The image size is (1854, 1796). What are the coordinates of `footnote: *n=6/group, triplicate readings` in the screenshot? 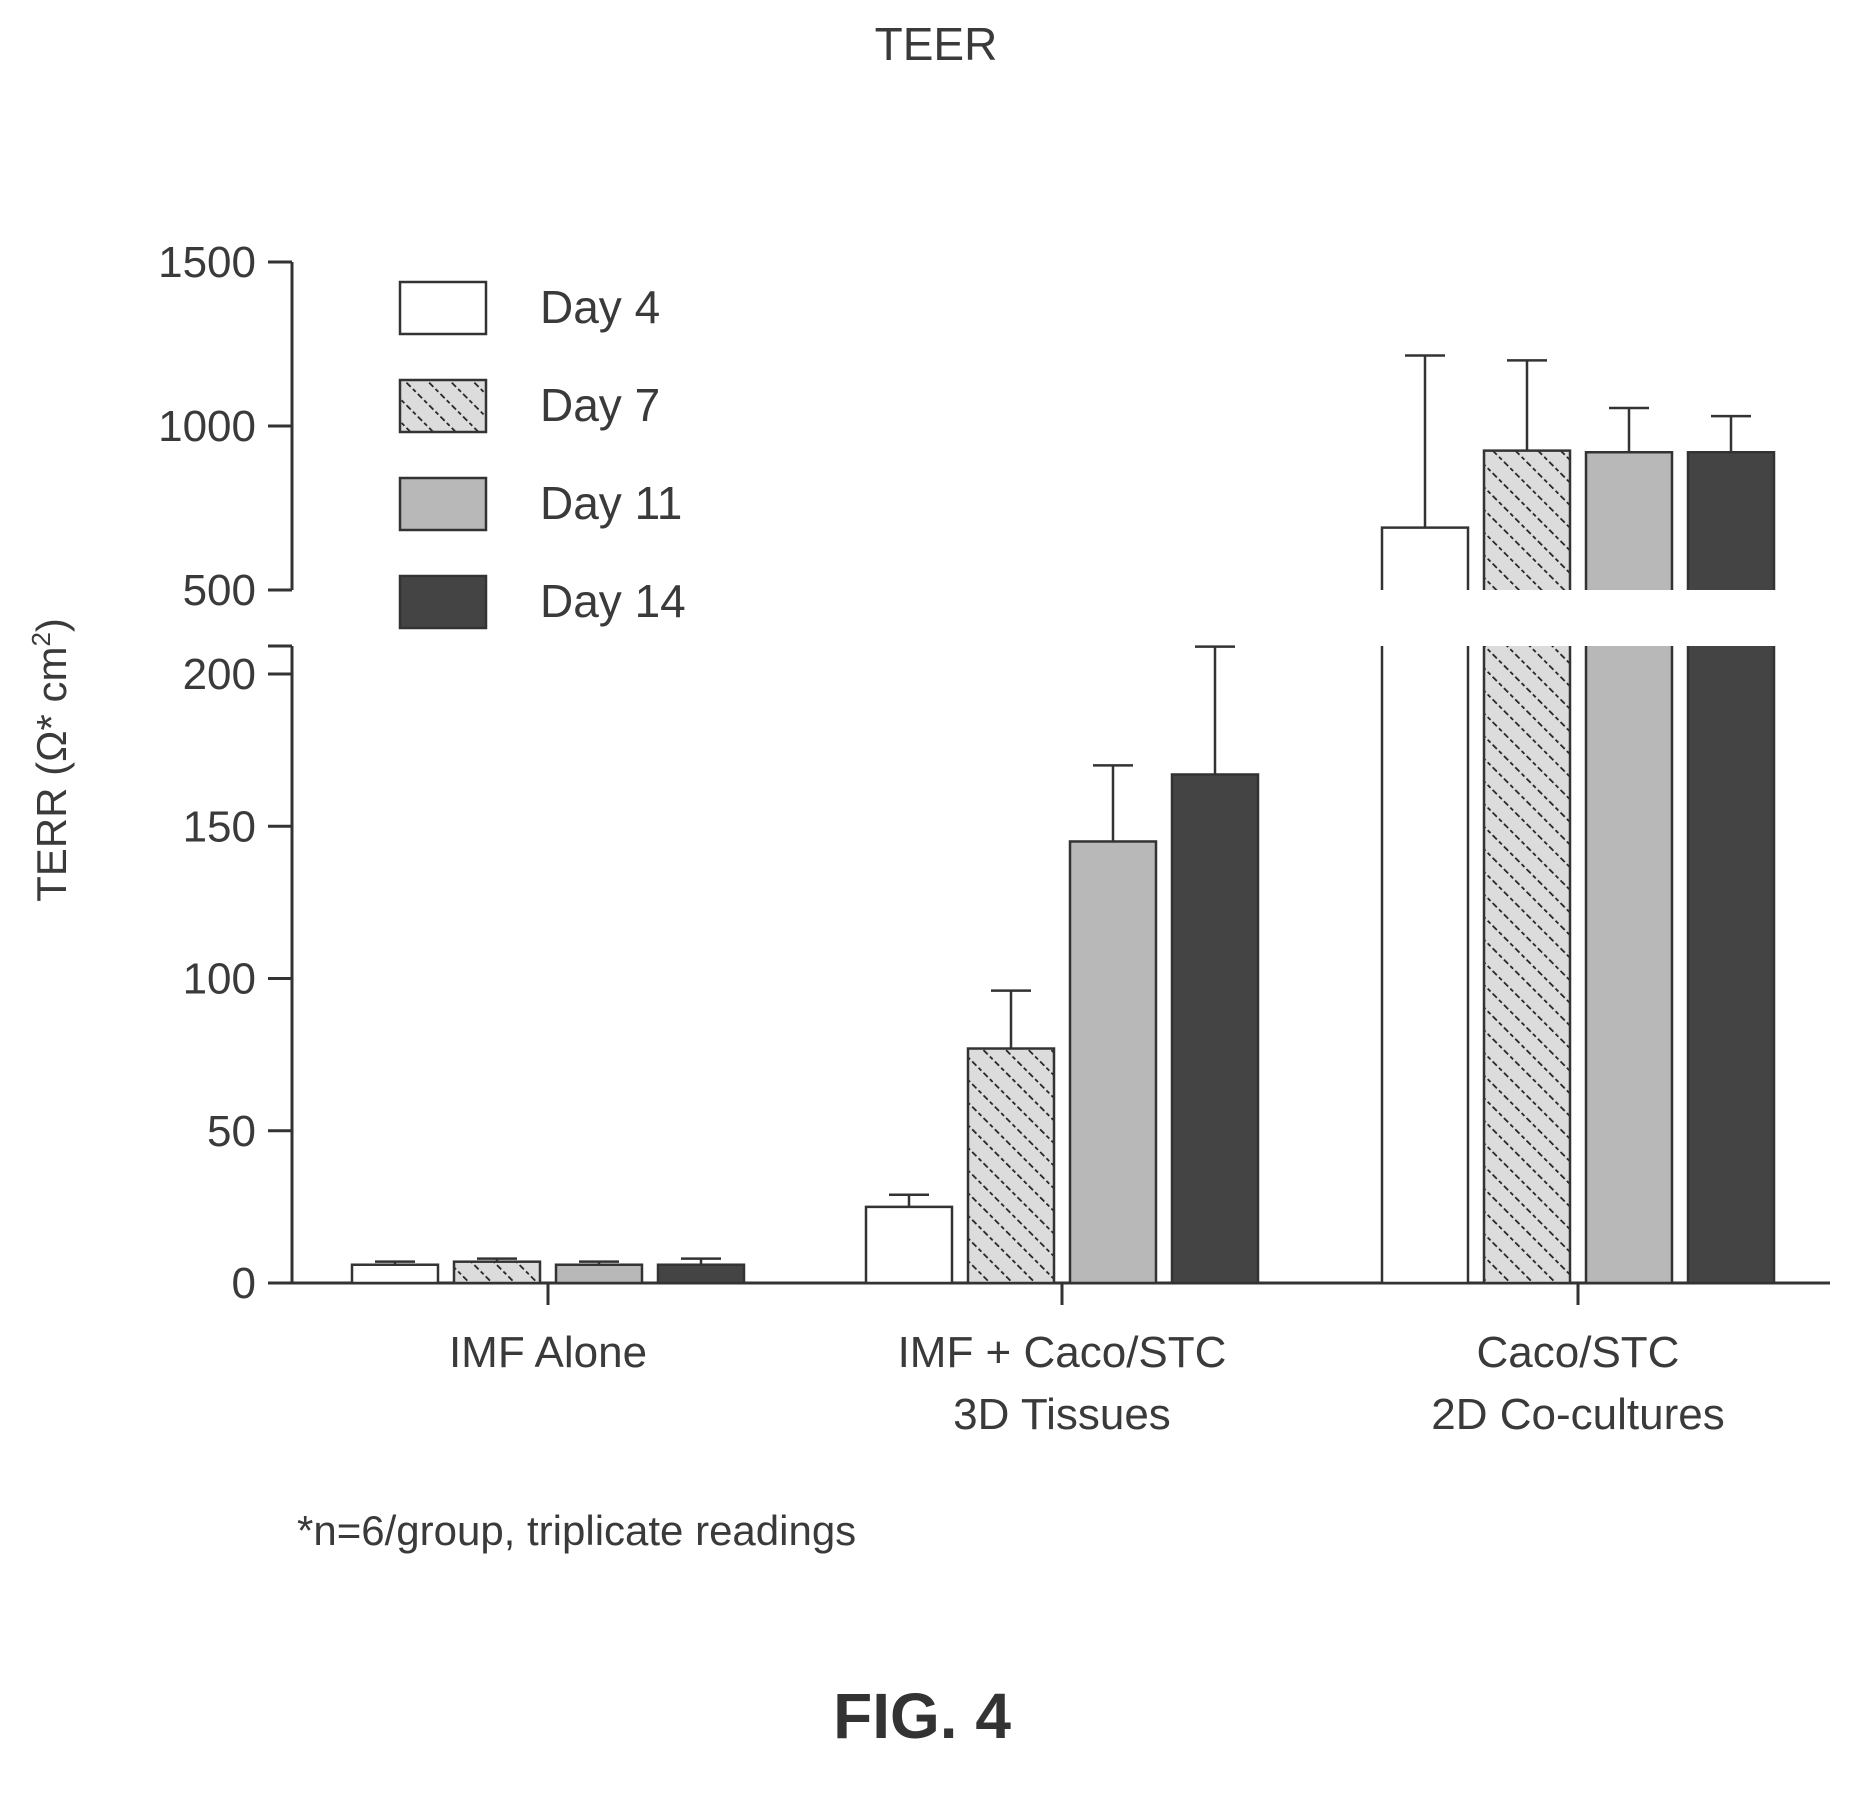 It's located at (576, 1530).